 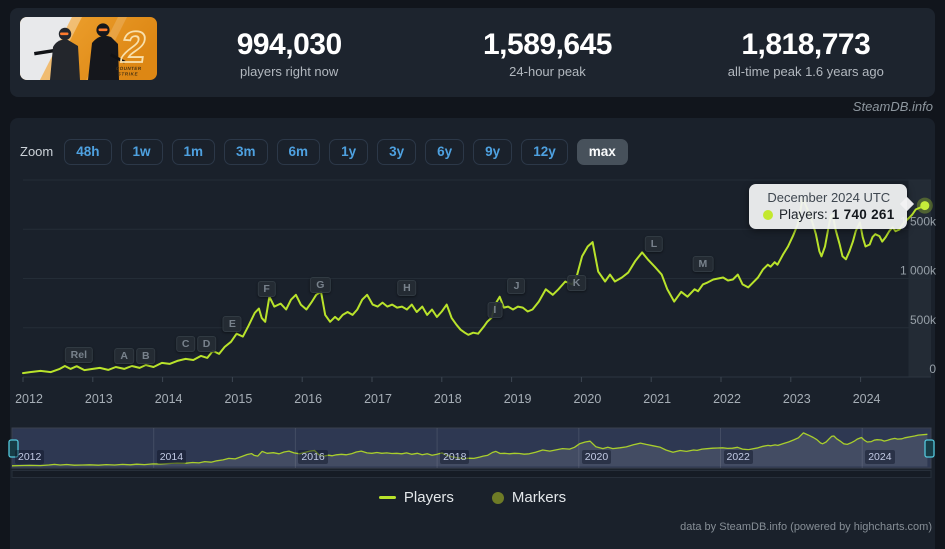 I want to click on tooltip-date: December 2024 UTC, so click(x=829, y=197).